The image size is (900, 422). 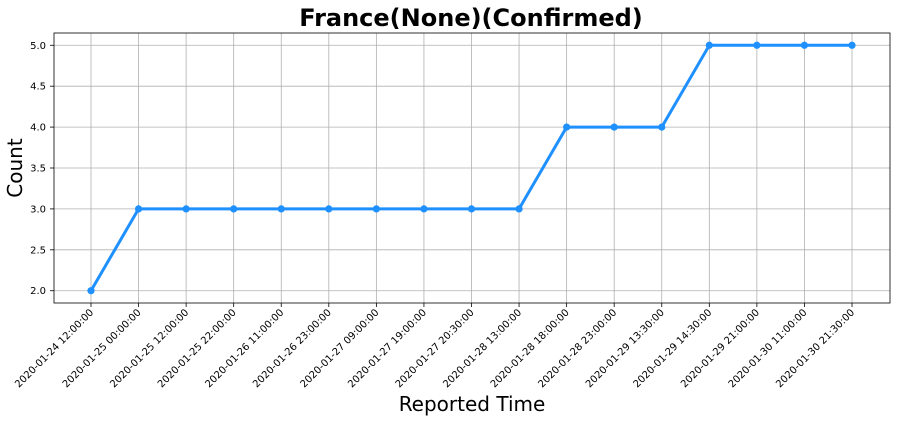 What do you see at coordinates (38, 169) in the screenshot?
I see `y-tick-label: 3.5` at bounding box center [38, 169].